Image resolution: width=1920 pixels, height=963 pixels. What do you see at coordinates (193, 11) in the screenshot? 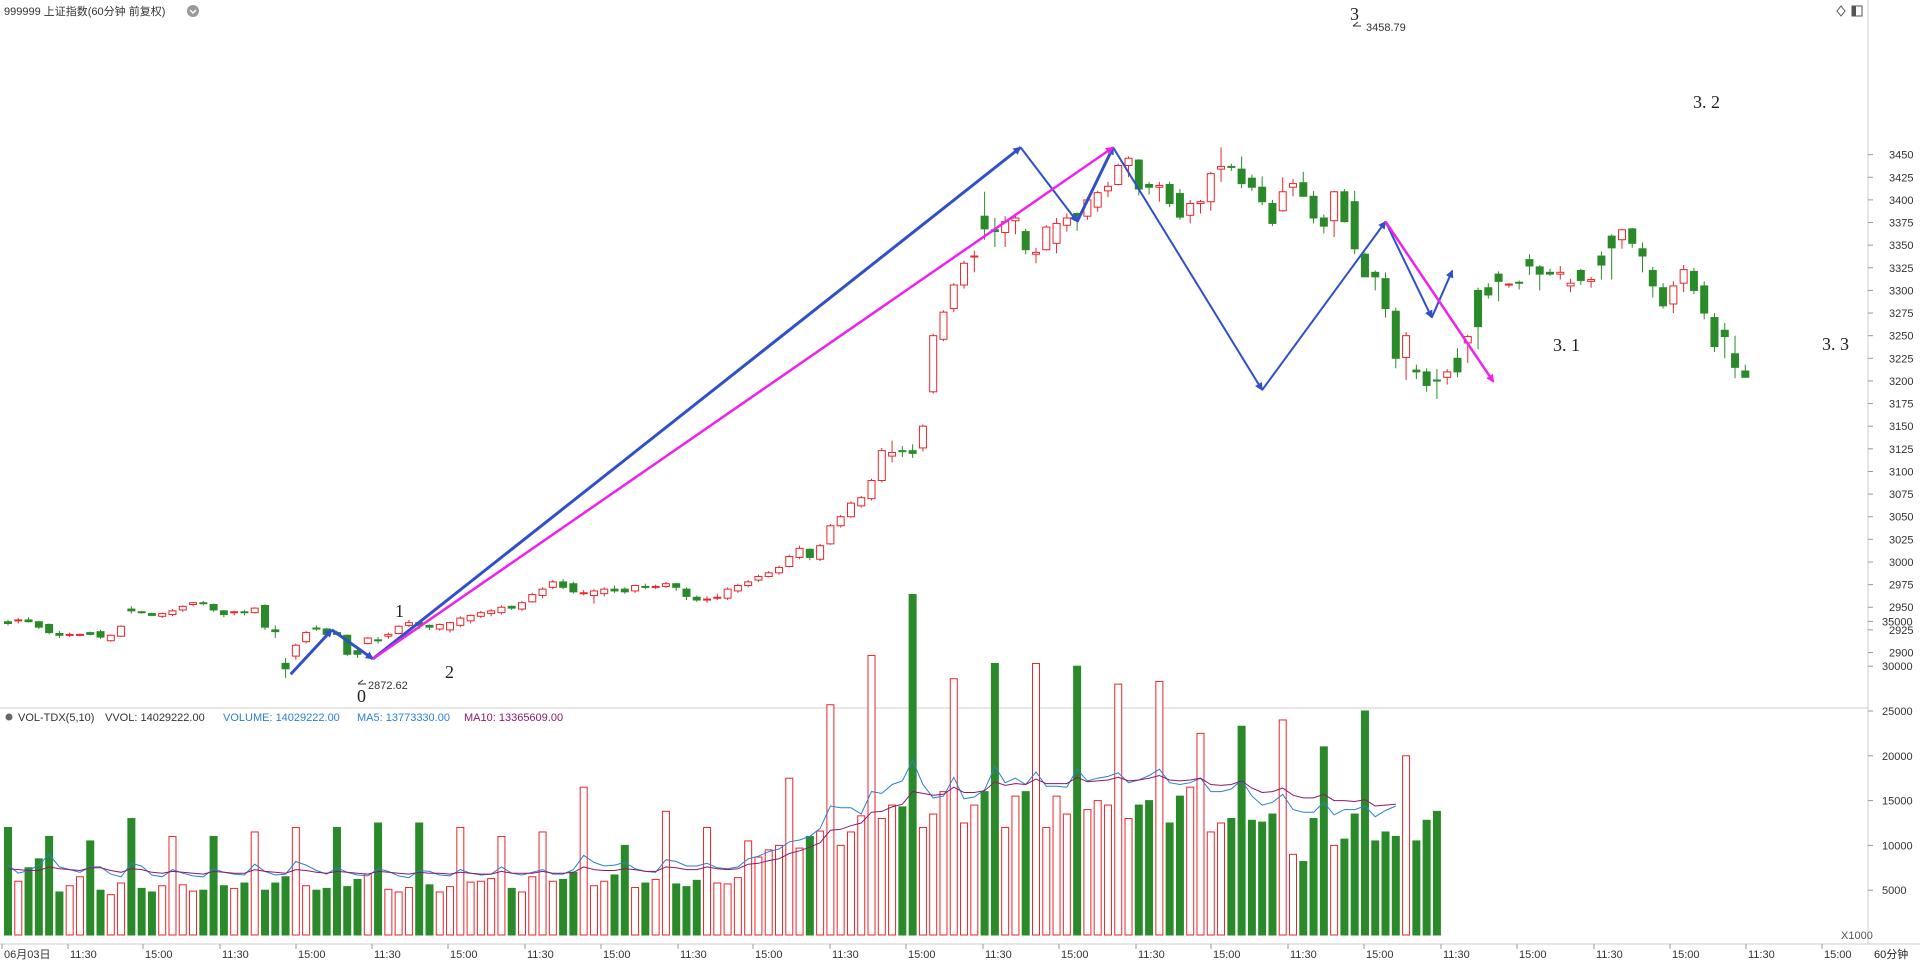
I see `title-dropdown-icon` at bounding box center [193, 11].